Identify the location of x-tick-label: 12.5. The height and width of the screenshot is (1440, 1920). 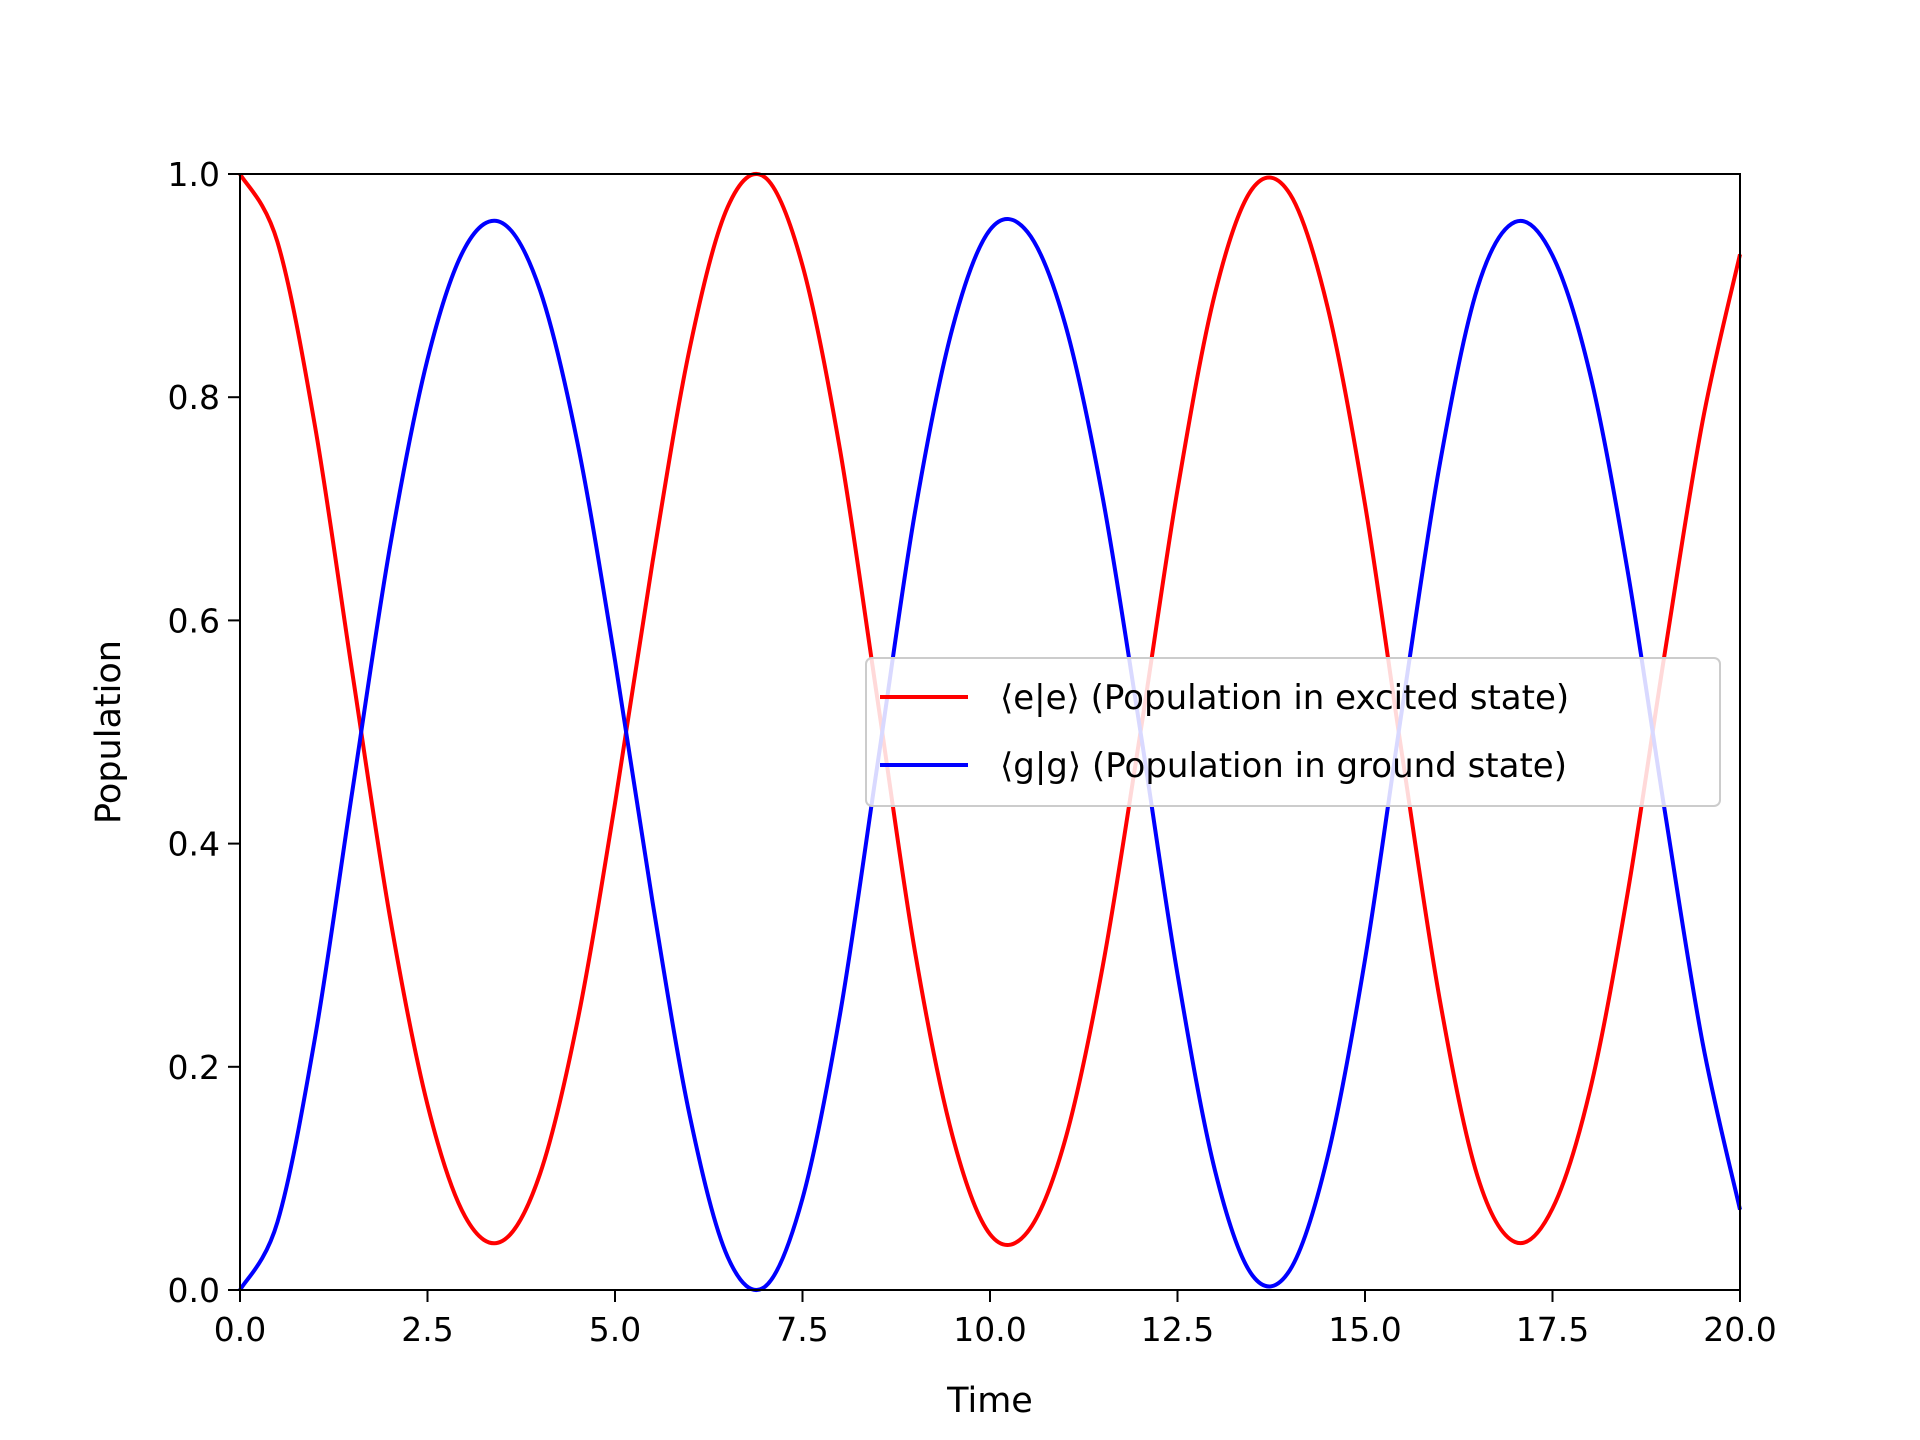
(1177, 1329).